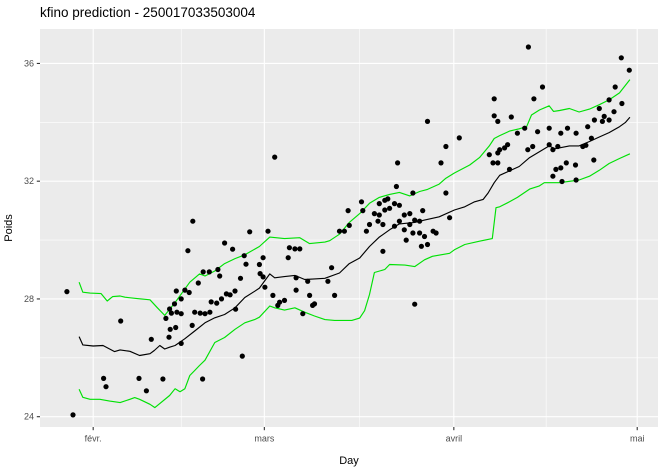  I want to click on y-tick-label: 24, so click(29, 417).